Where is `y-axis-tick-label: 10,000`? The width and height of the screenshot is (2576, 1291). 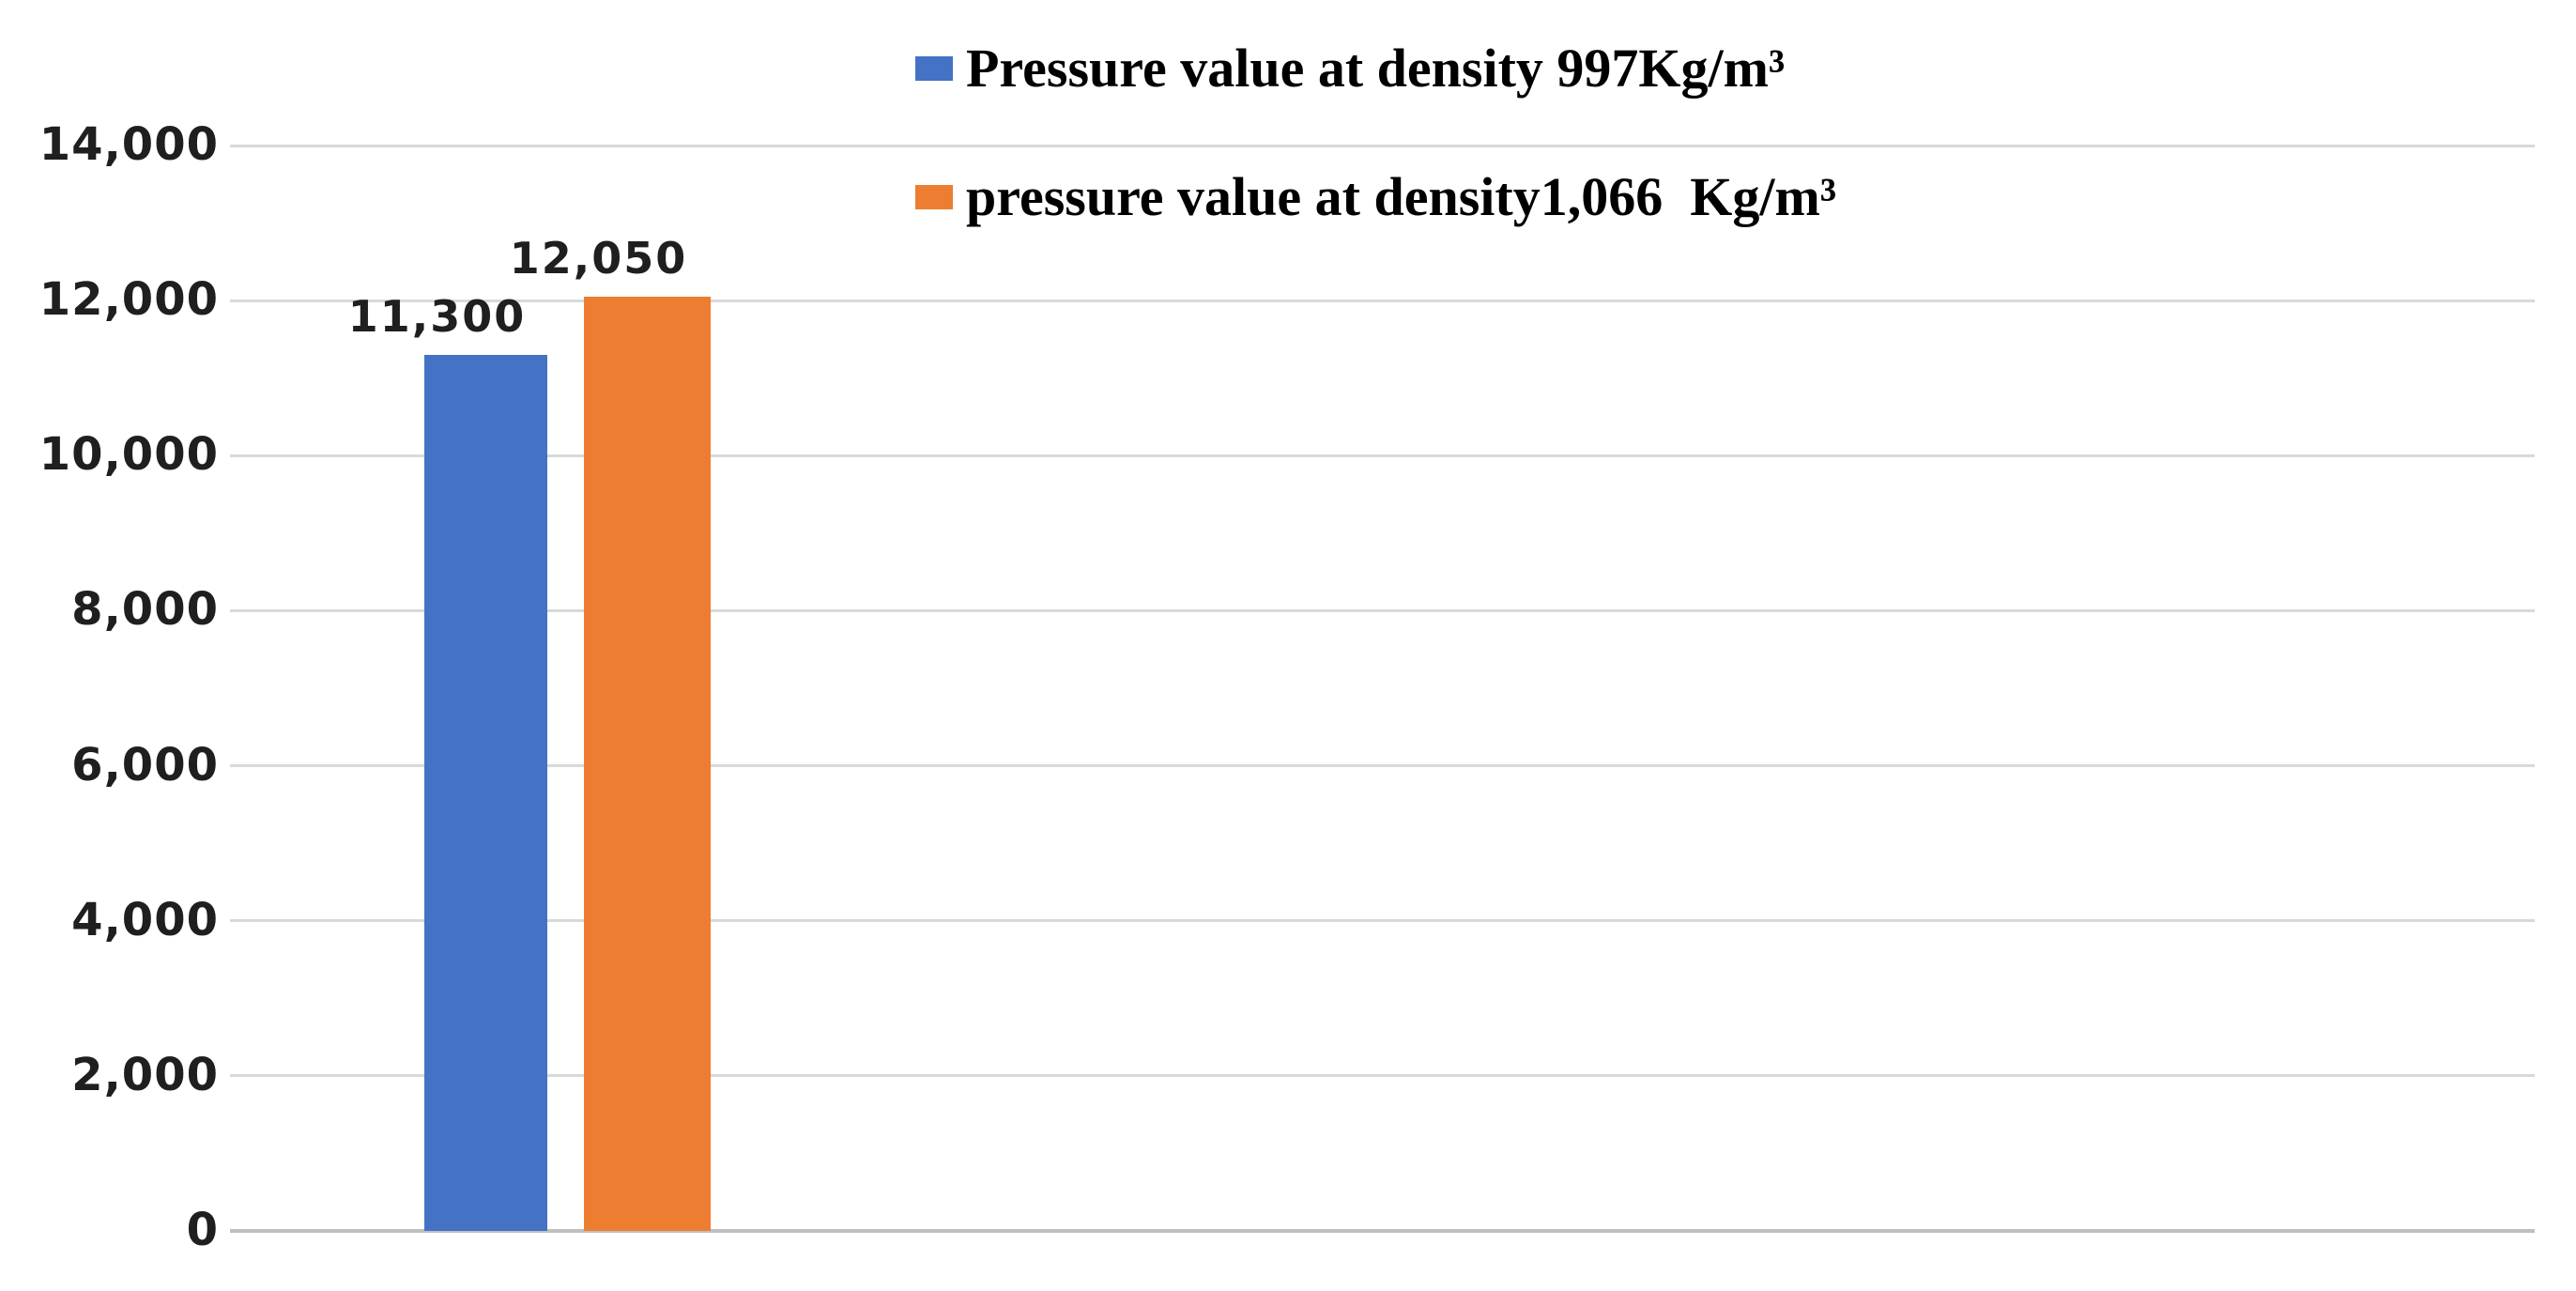 y-axis-tick-label: 10,000 is located at coordinates (129, 455).